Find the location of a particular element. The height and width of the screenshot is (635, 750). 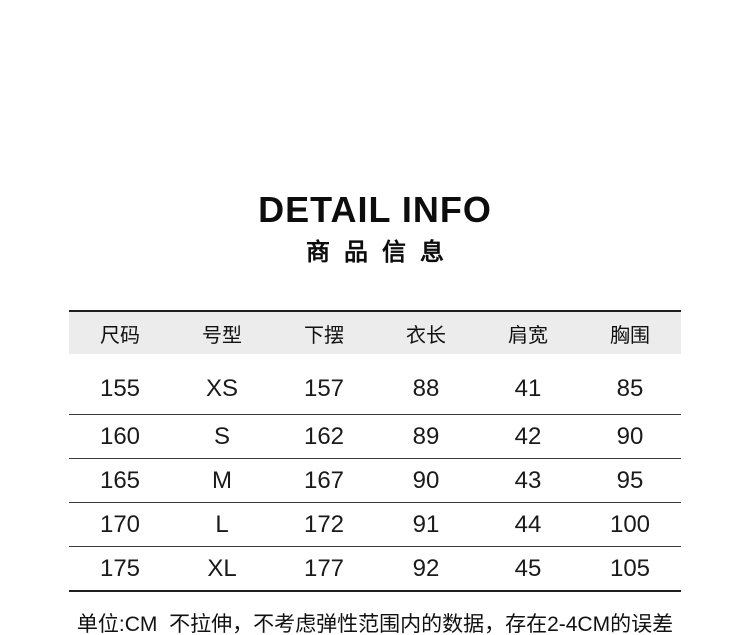

table-cell: M is located at coordinates (222, 480).